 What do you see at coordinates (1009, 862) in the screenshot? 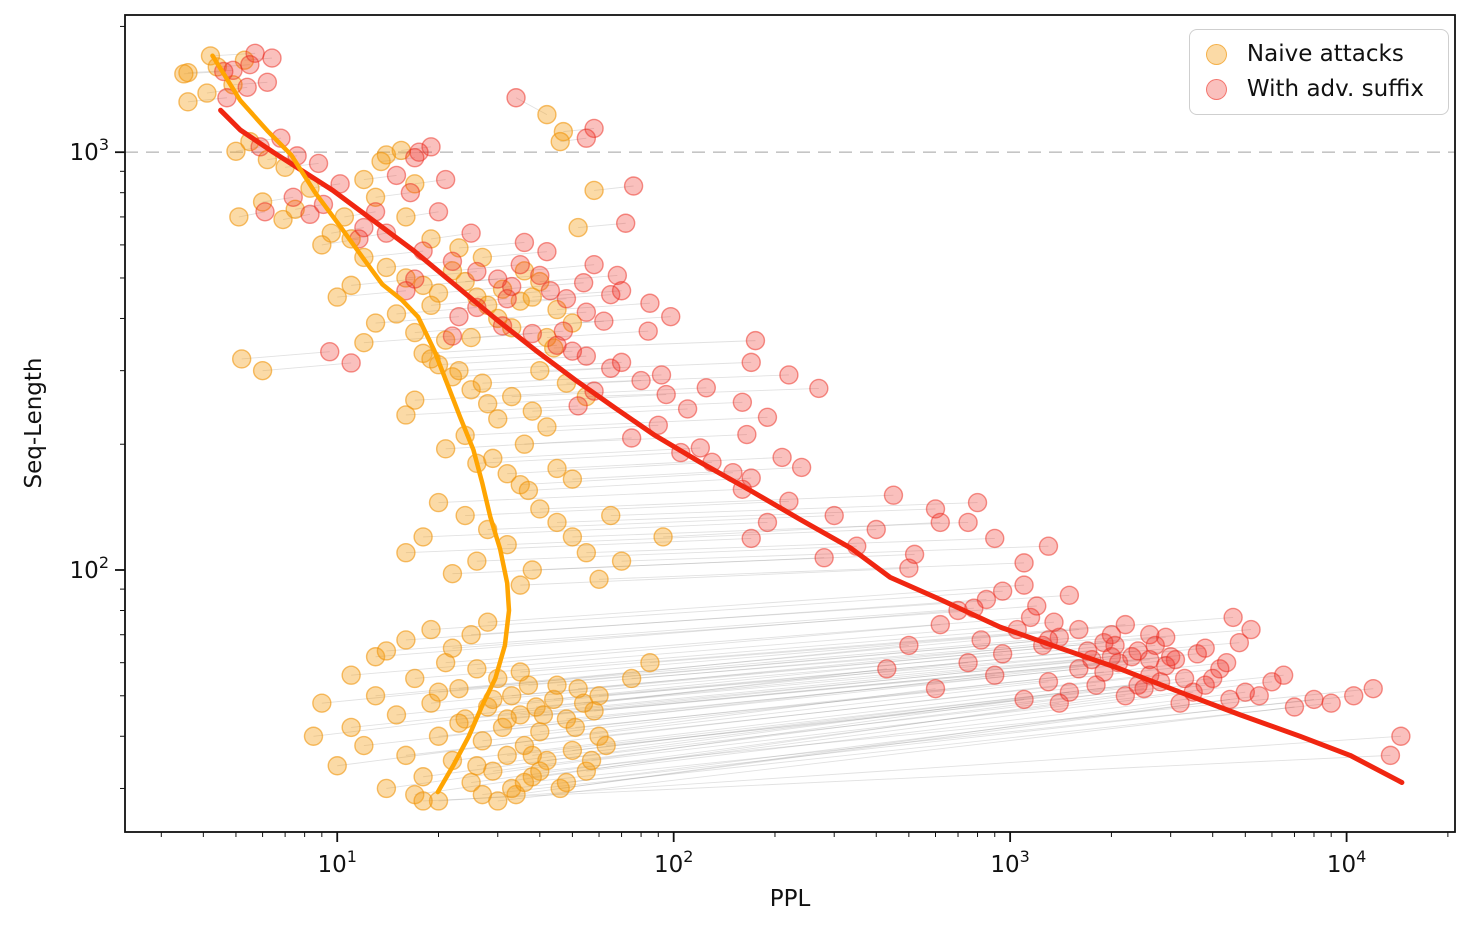
I see `x-tick-label: 103` at bounding box center [1009, 862].